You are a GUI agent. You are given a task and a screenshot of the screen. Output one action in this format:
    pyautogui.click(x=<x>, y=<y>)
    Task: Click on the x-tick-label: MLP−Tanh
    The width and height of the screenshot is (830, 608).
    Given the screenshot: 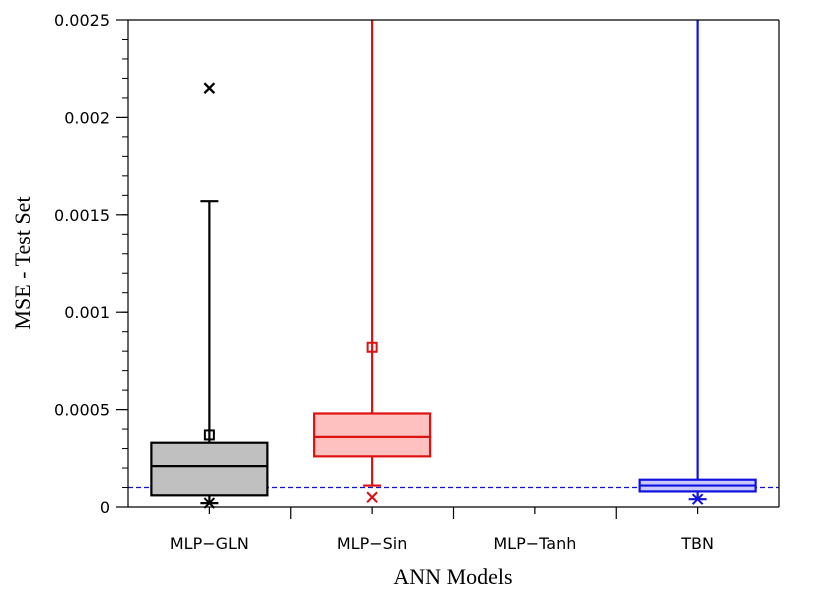 What is the action you would take?
    pyautogui.click(x=534, y=543)
    